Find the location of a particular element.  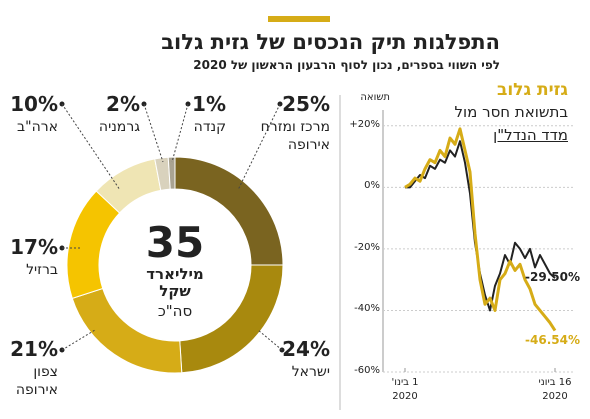

end-label: -46.54% is located at coordinates (552, 339).